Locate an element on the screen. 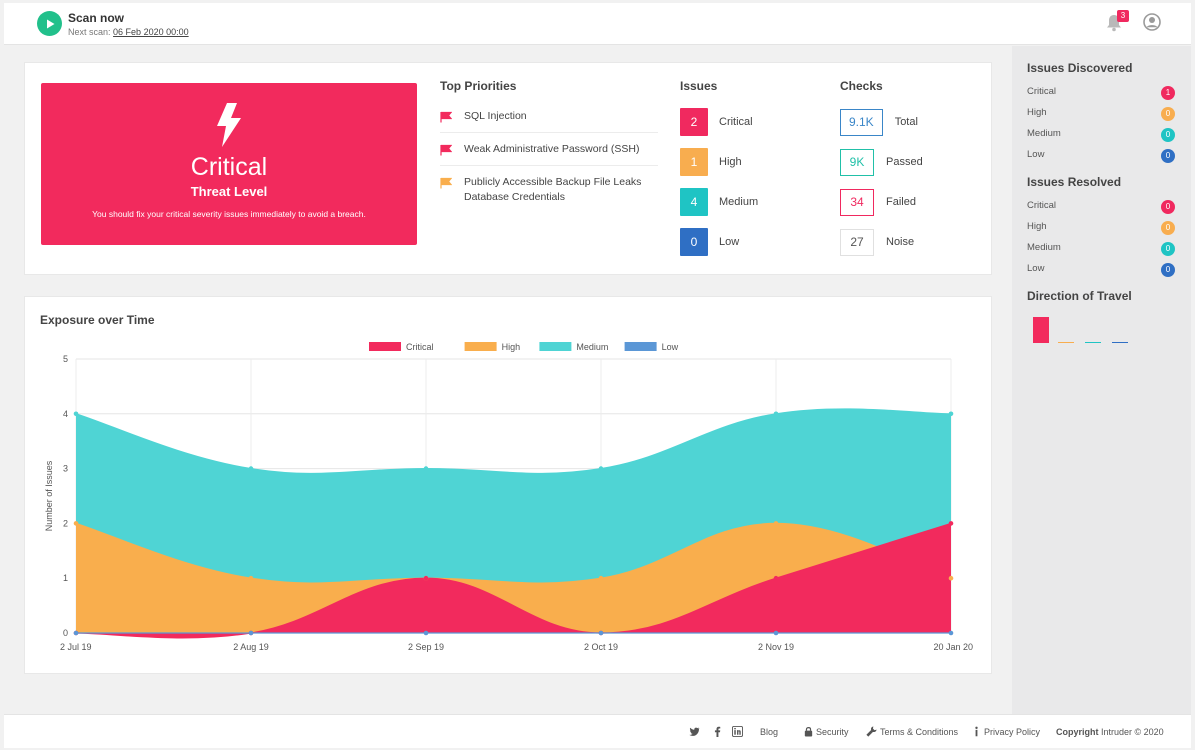 The image size is (1195, 750). issue-medium-row: 4 Medium is located at coordinates (719, 202).